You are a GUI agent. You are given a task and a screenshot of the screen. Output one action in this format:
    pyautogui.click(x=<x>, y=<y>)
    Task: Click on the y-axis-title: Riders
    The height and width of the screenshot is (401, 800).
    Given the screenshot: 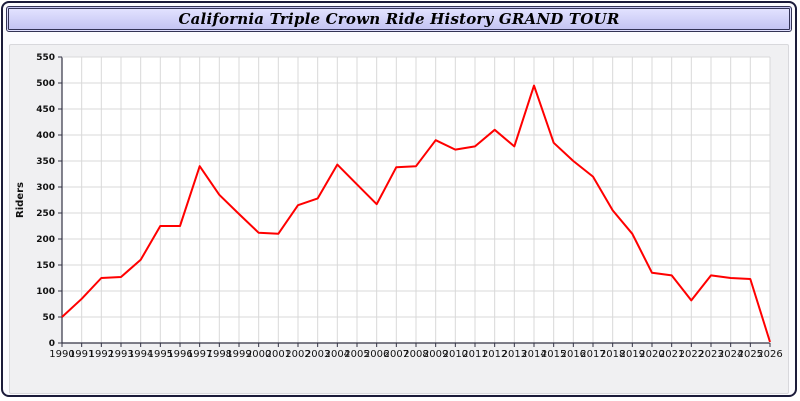 What is the action you would take?
    pyautogui.click(x=20, y=200)
    